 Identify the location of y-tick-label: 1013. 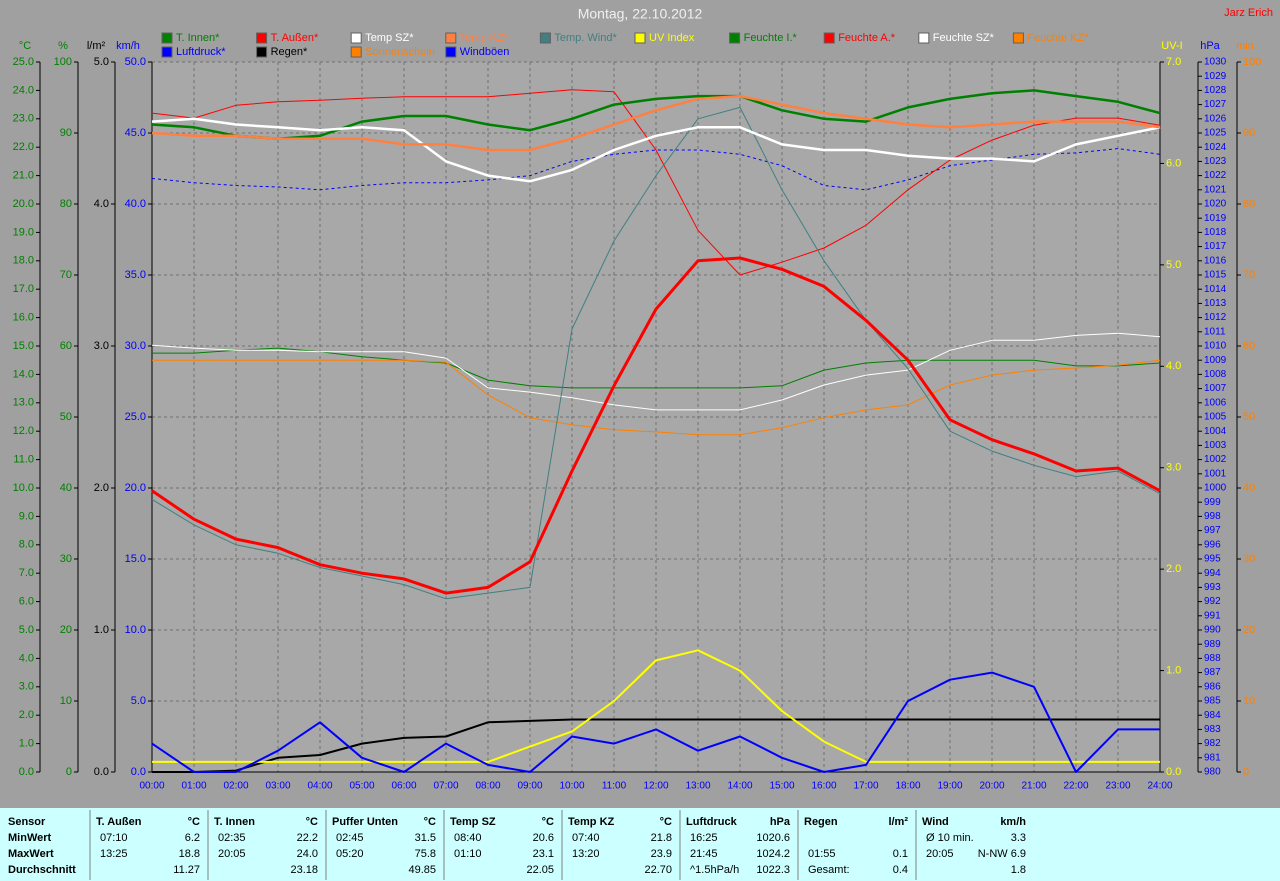
(1215, 303).